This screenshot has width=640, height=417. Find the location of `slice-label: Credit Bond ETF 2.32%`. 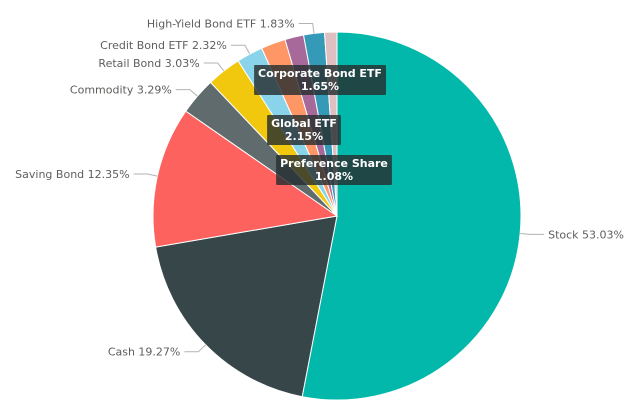

slice-label: Credit Bond ETF 2.32% is located at coordinates (163, 45).